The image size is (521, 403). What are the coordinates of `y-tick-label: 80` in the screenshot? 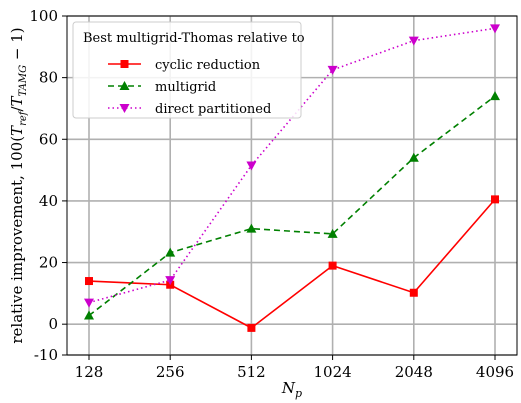 It's located at (48, 78).